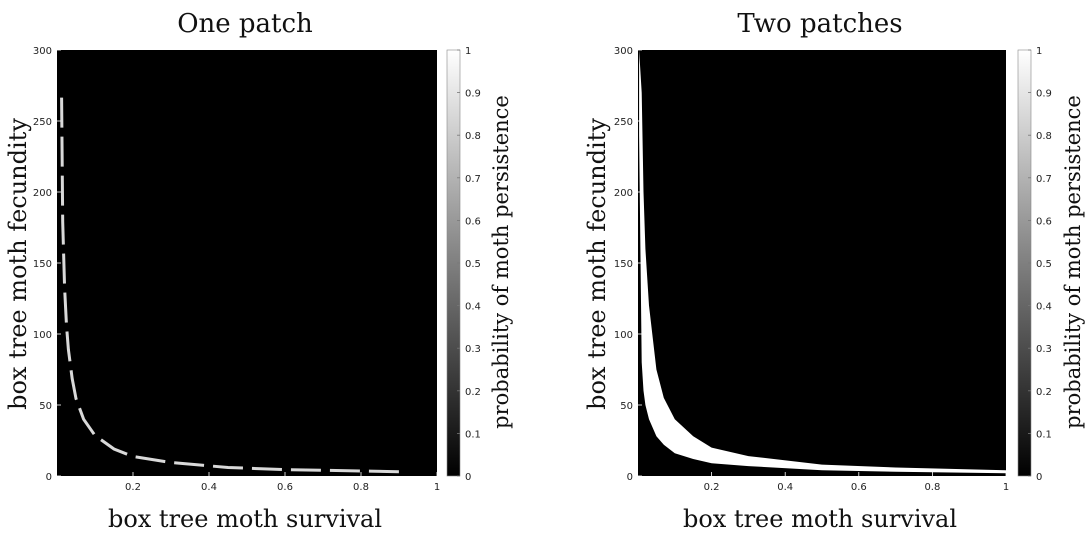 The image size is (1088, 538). What do you see at coordinates (245, 24) in the screenshot?
I see `chart-title: One patch` at bounding box center [245, 24].